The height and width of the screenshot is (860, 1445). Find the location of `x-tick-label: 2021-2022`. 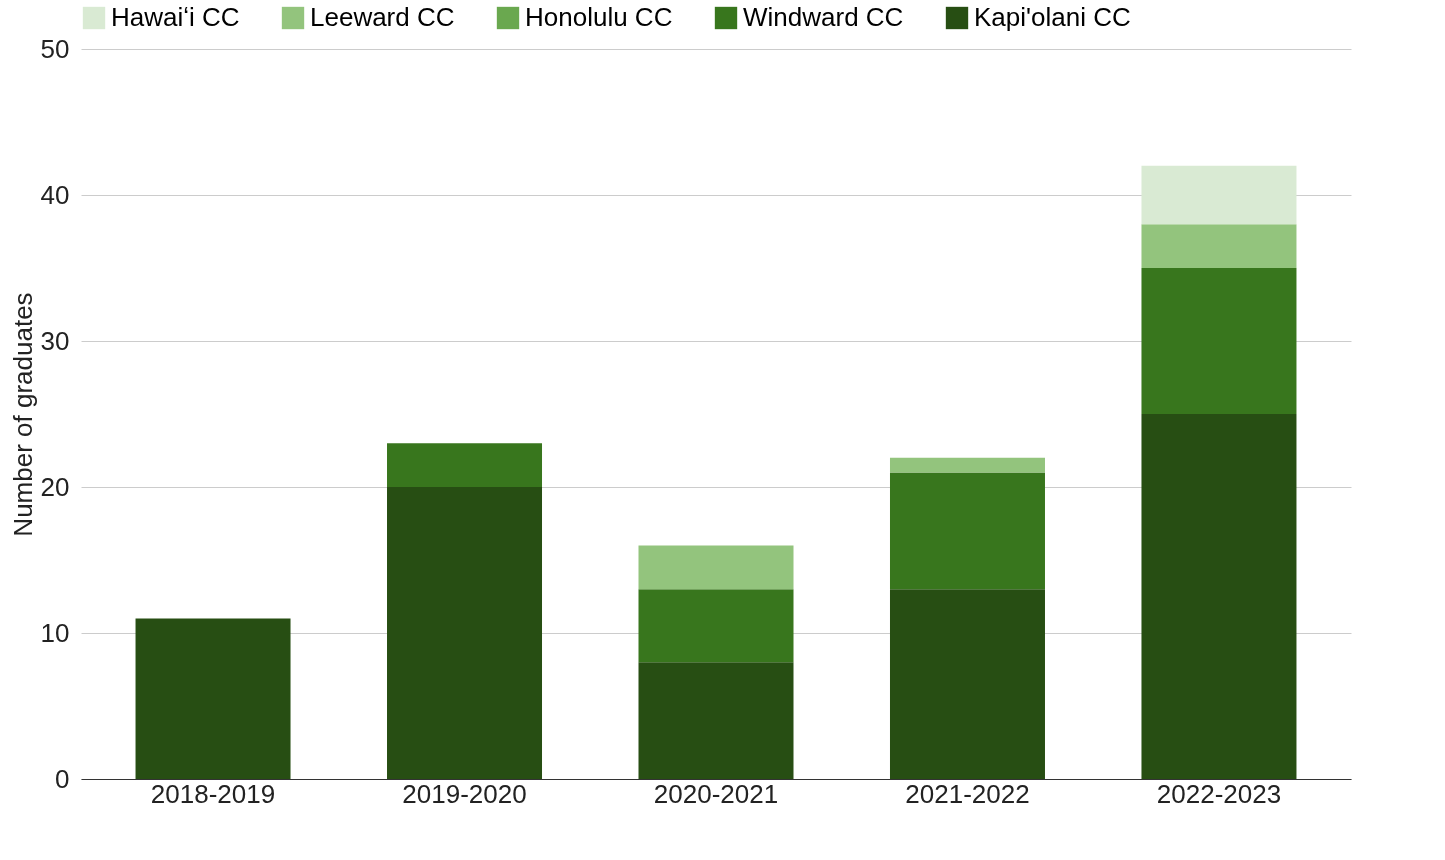

x-tick-label: 2021-2022 is located at coordinates (967, 793).